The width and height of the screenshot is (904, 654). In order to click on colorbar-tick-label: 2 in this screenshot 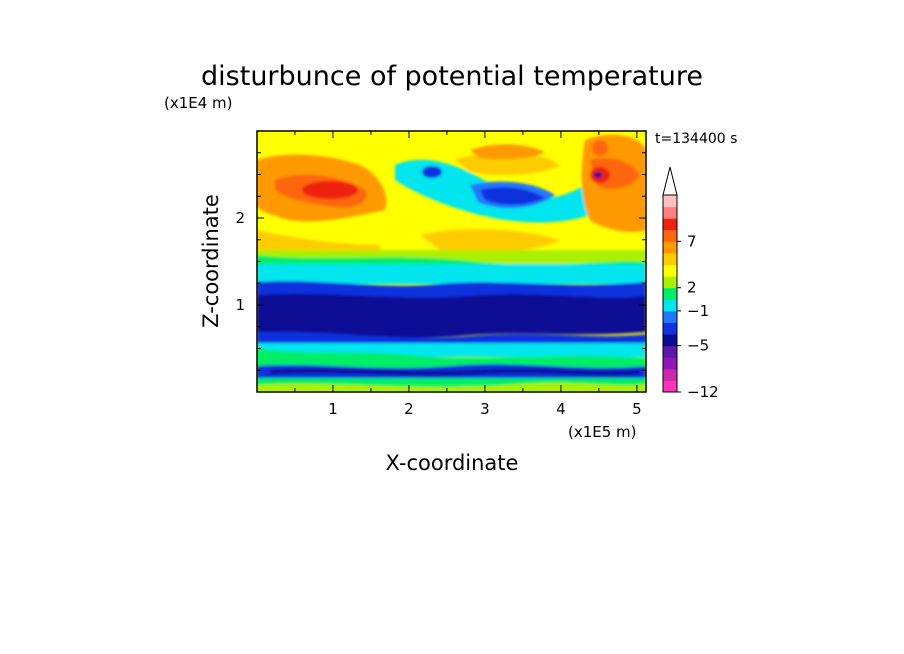, I will do `click(692, 288)`.